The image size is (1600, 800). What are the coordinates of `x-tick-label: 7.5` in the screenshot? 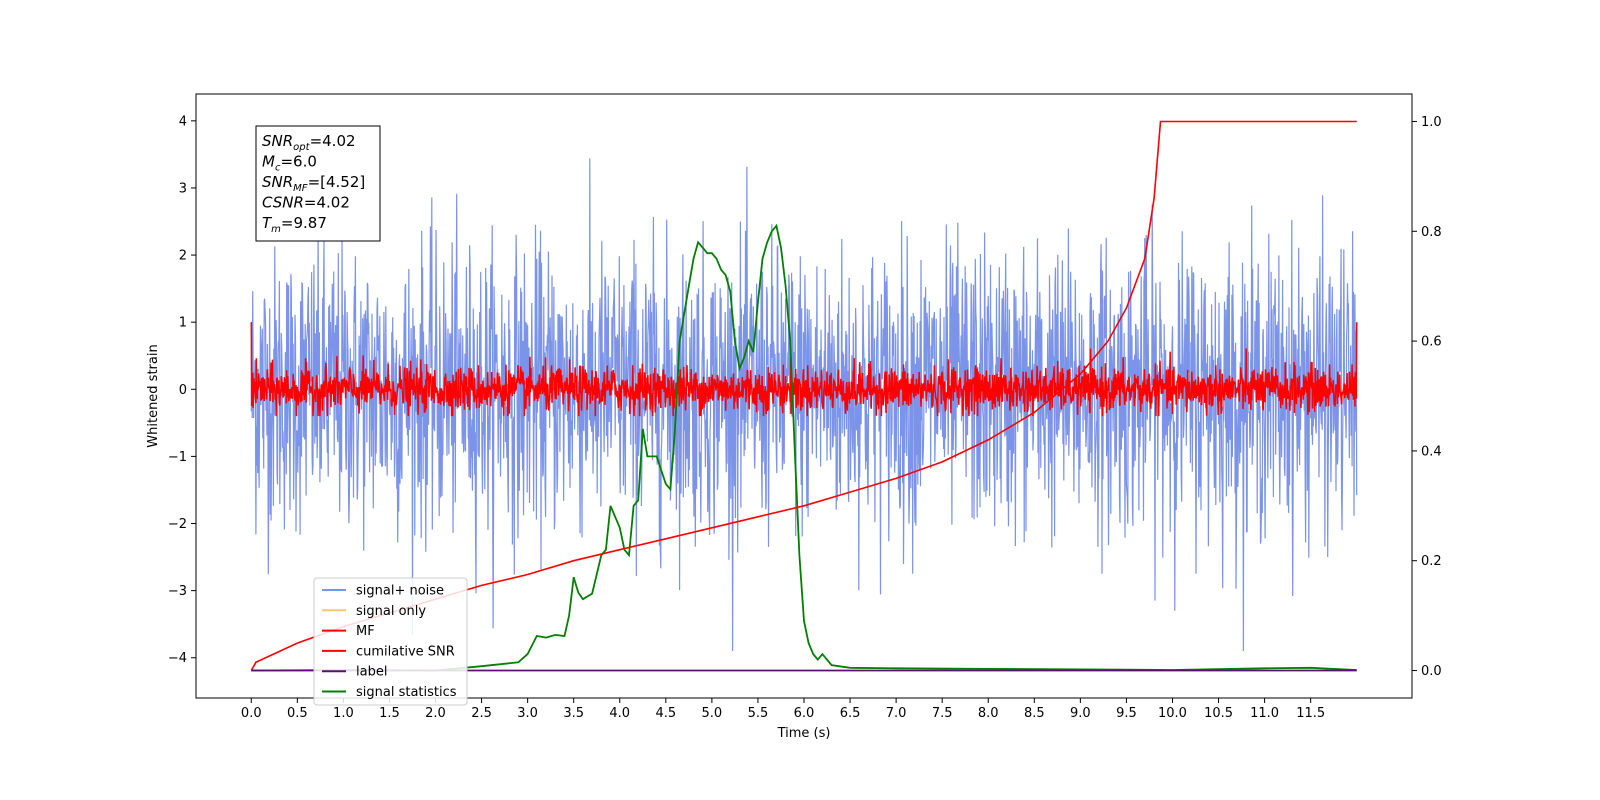 It's located at (942, 713).